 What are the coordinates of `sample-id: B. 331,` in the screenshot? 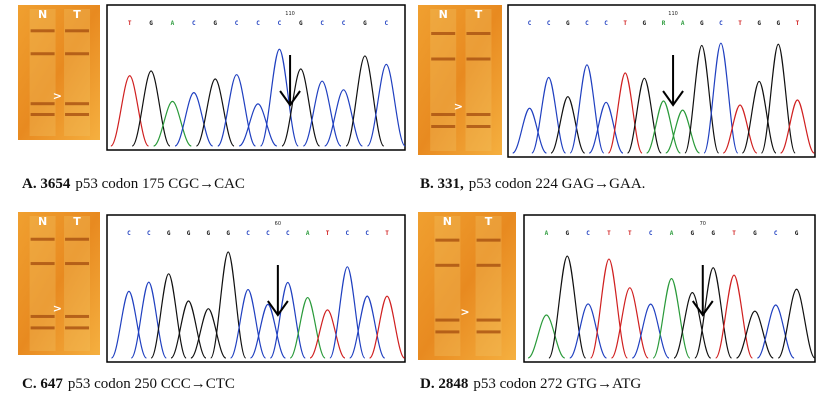 It's located at (442, 184).